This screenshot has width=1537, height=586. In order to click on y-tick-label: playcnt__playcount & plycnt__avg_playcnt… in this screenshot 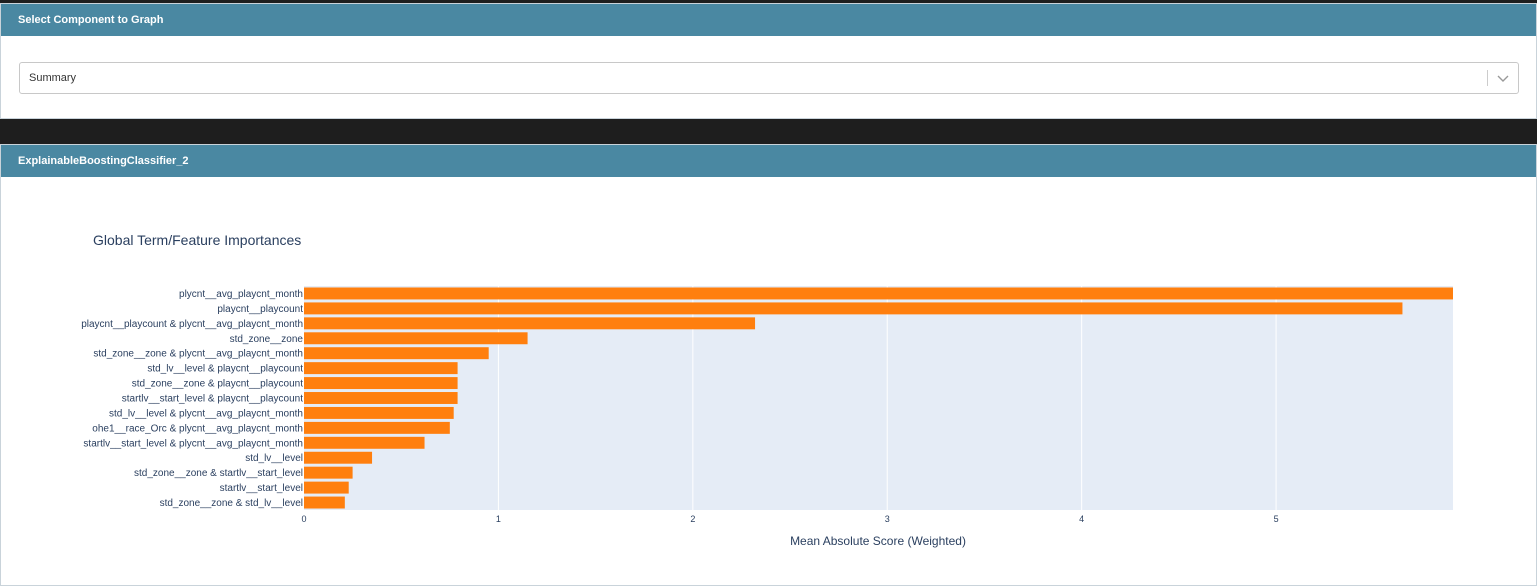, I will do `click(192, 324)`.